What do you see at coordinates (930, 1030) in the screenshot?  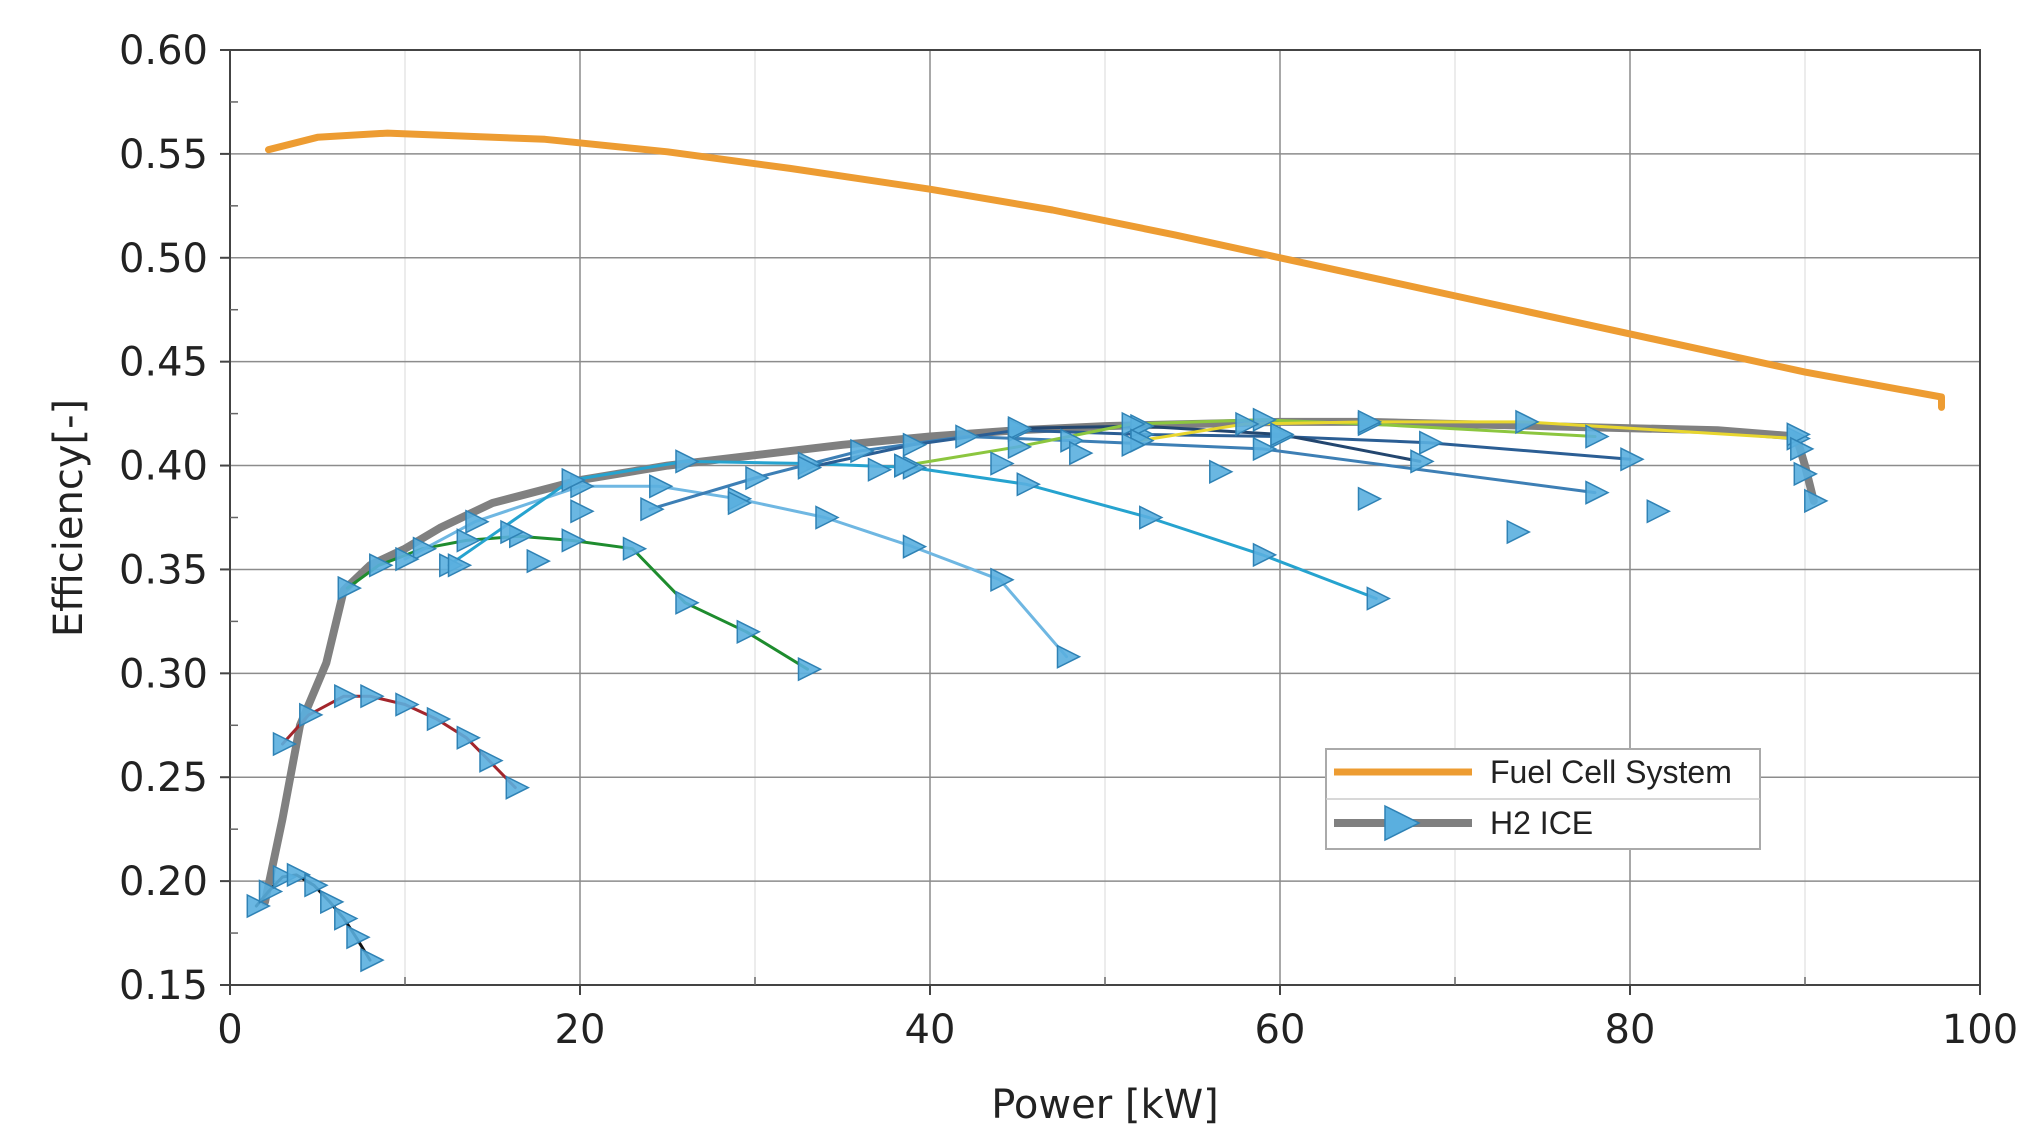 I see `x-tick-label: 40` at bounding box center [930, 1030].